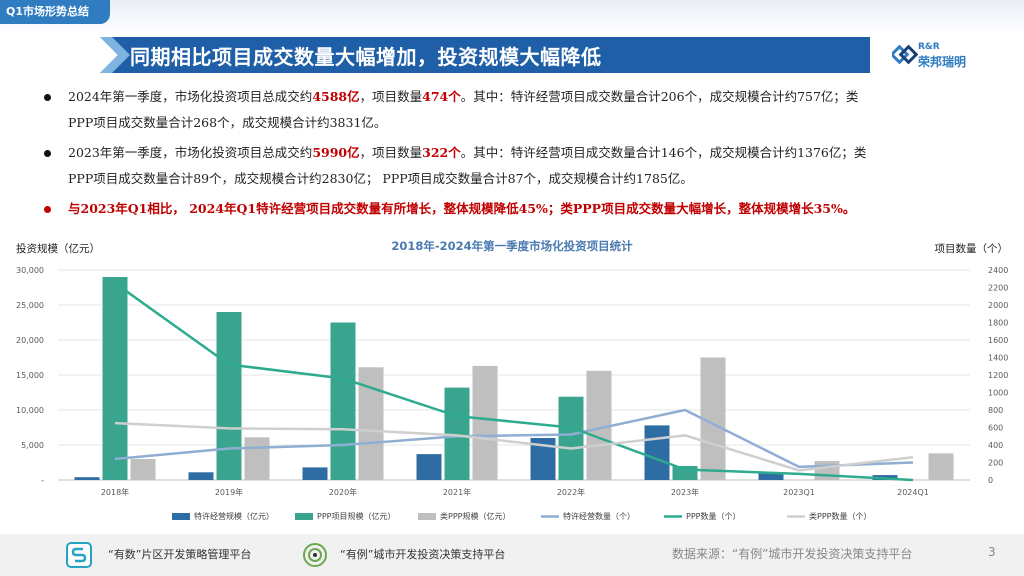 The height and width of the screenshot is (576, 1024). Describe the element at coordinates (913, 492) in the screenshot. I see `x-tick-label: 2024Q1` at that location.